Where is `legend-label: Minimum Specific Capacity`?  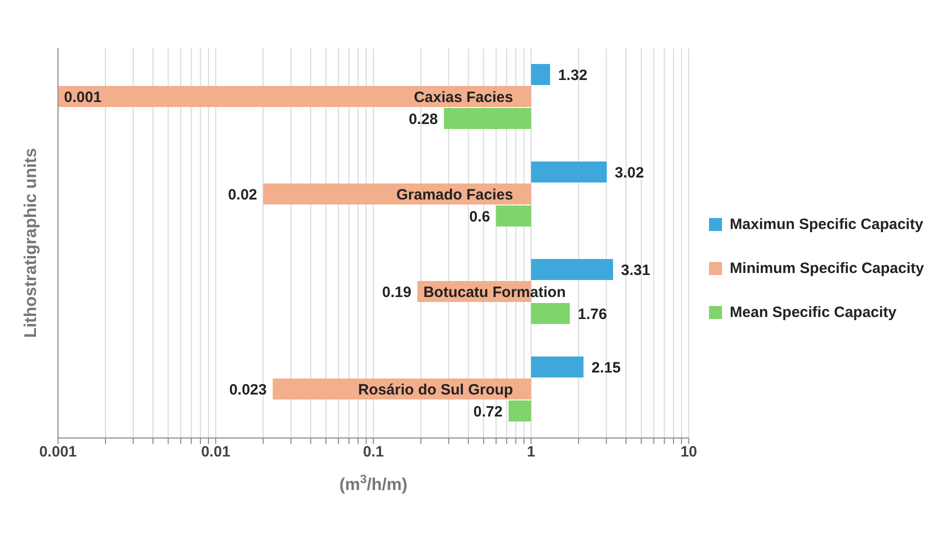 legend-label: Minimum Specific Capacity is located at coordinates (827, 268).